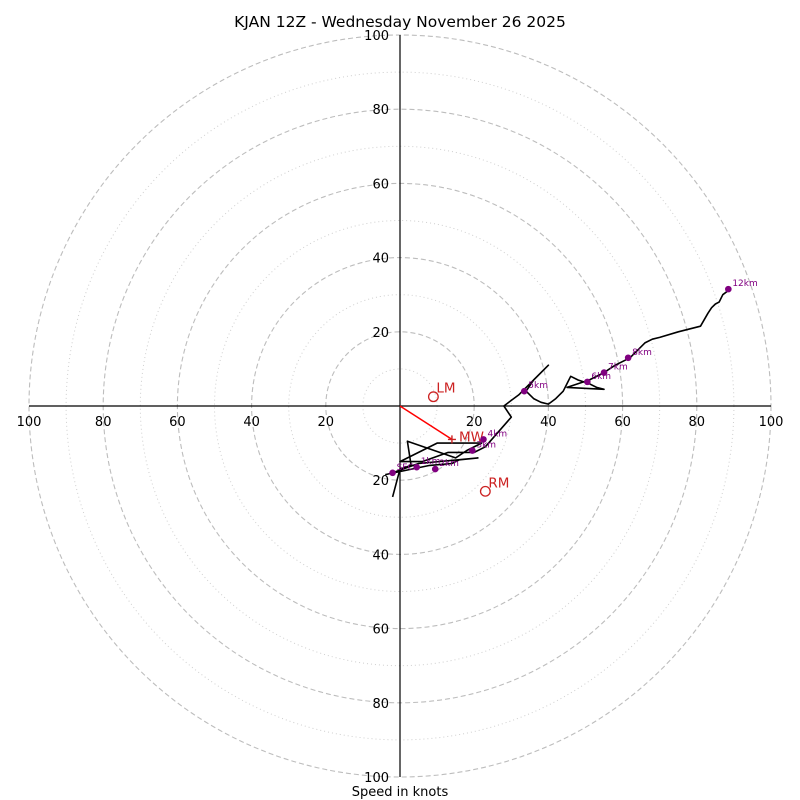 The image size is (800, 800). What do you see at coordinates (433, 397) in the screenshot?
I see `left-mover-marker` at bounding box center [433, 397].